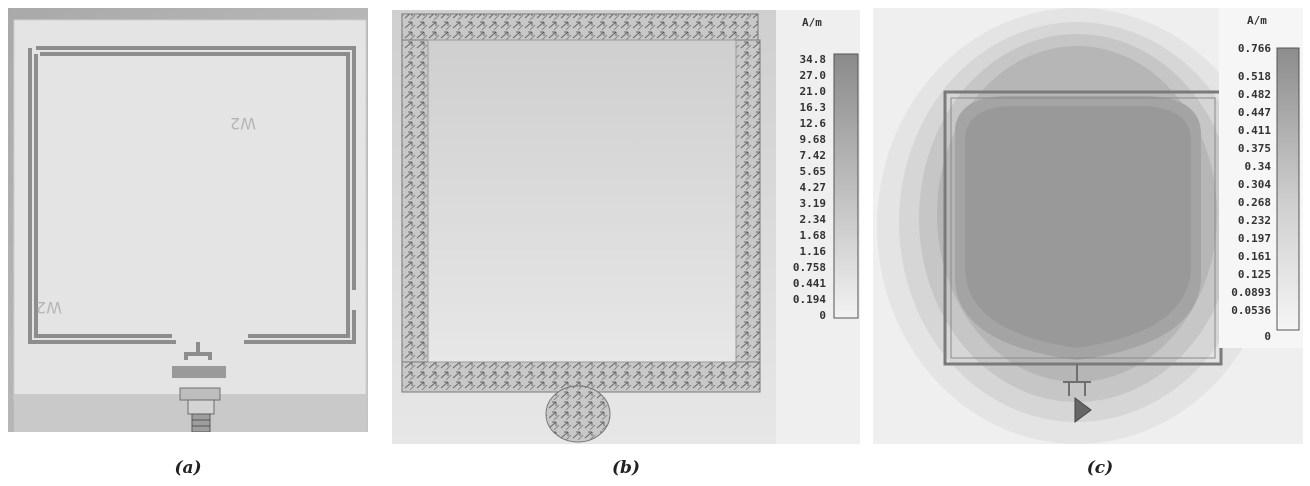 The height and width of the screenshot is (486, 1310). I want to click on feed-structure, so click(199, 360).